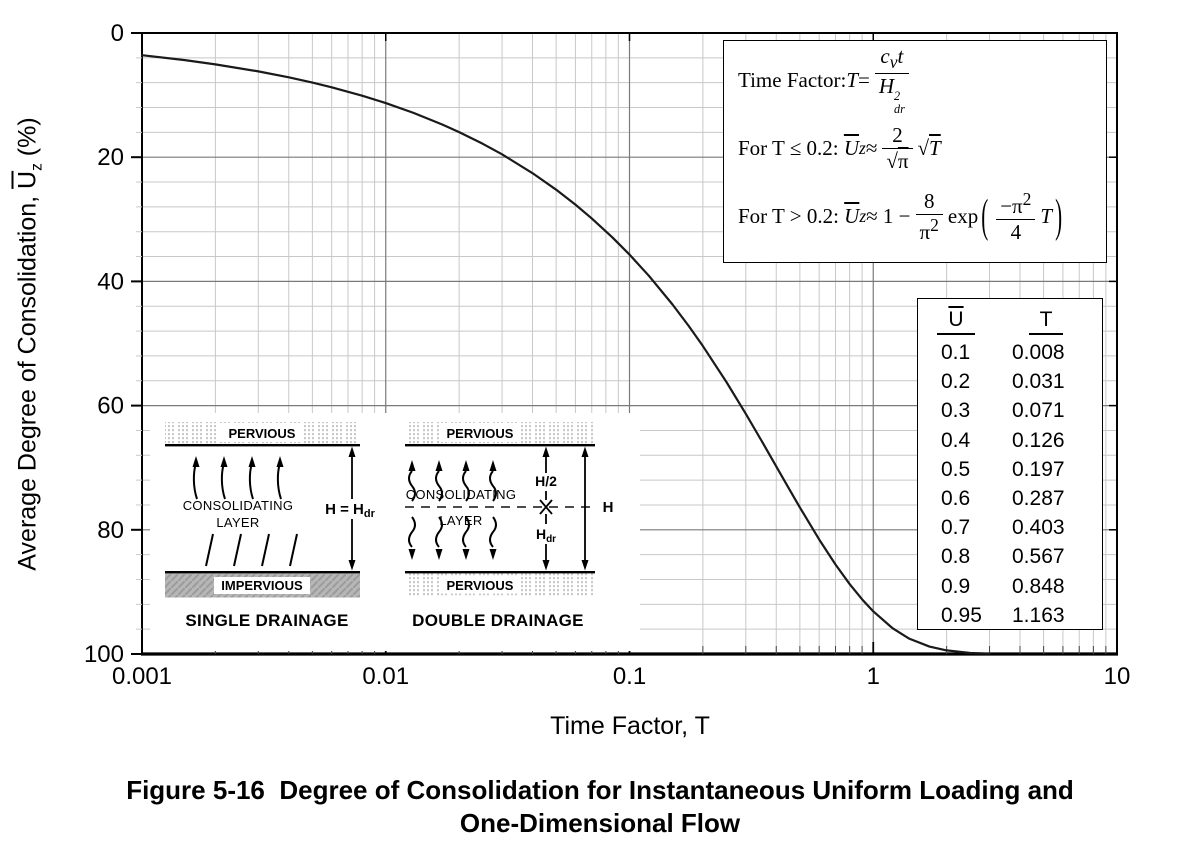  Describe the element at coordinates (452, 554) in the screenshot. I see `downward-flow-arrowheads` at that location.